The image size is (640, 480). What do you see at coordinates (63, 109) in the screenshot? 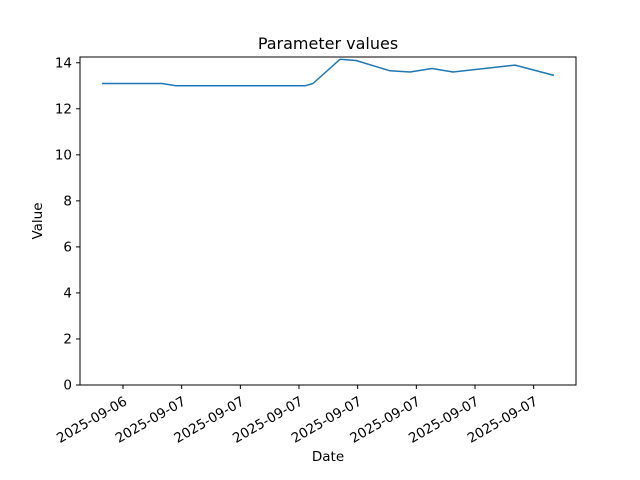
I see `y-tick-label: 12` at bounding box center [63, 109].